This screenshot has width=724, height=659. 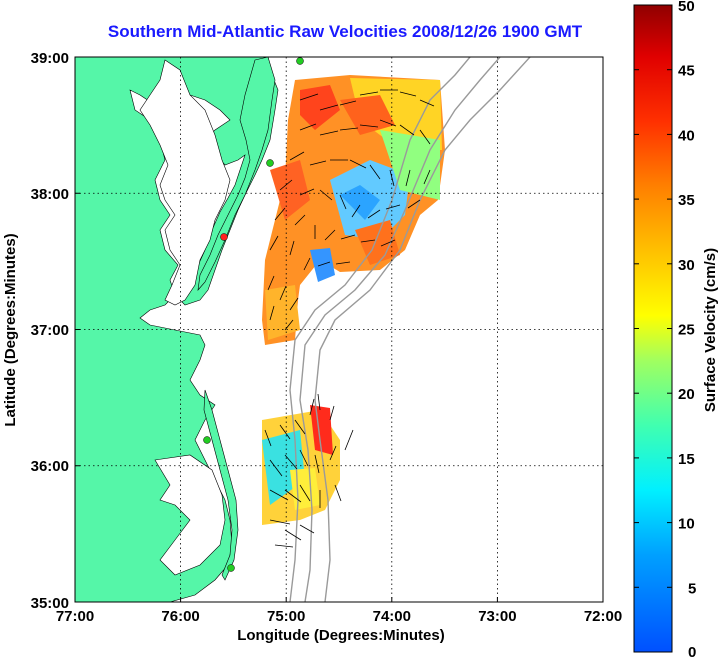 I want to click on y-tick-label: 39:00, so click(x=50, y=58).